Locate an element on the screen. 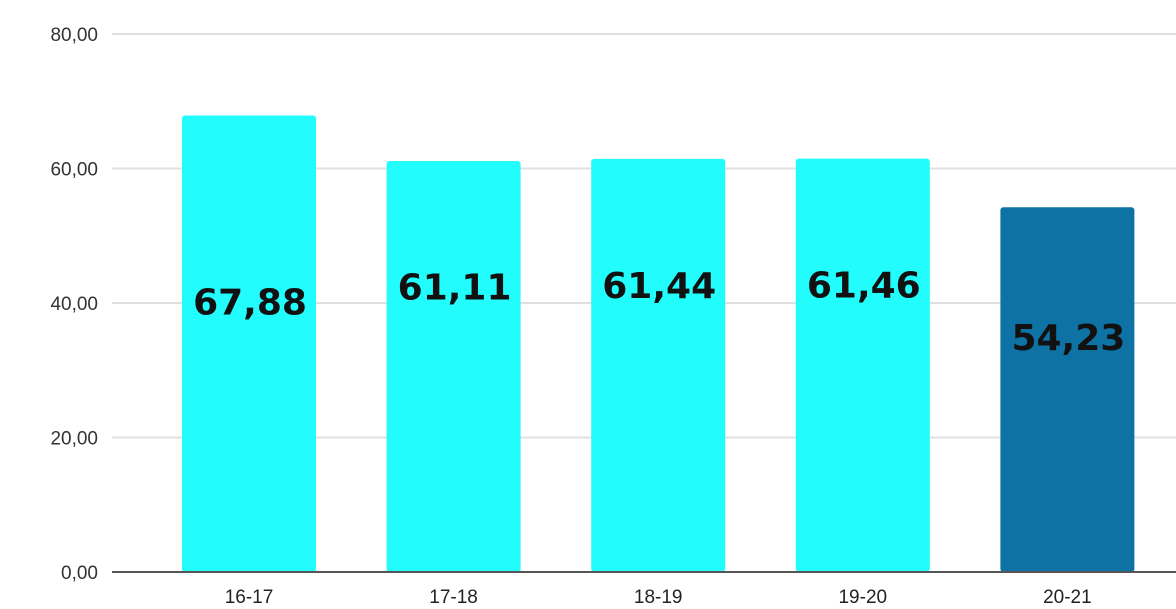 The width and height of the screenshot is (1176, 609). x-category-label: 18-19 is located at coordinates (658, 597).